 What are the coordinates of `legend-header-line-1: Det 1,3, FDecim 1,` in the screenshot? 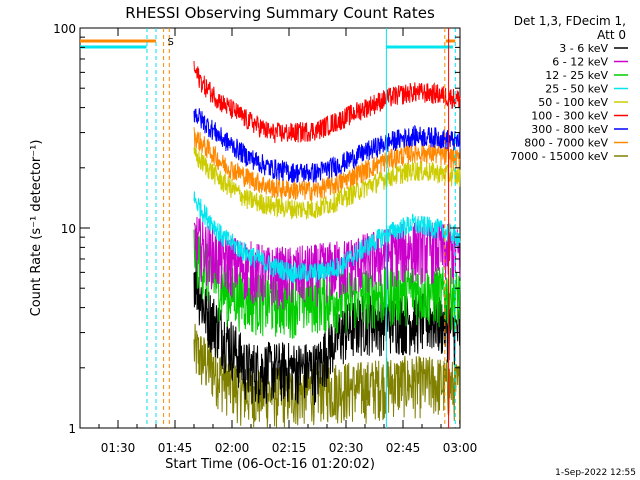 It's located at (570, 21).